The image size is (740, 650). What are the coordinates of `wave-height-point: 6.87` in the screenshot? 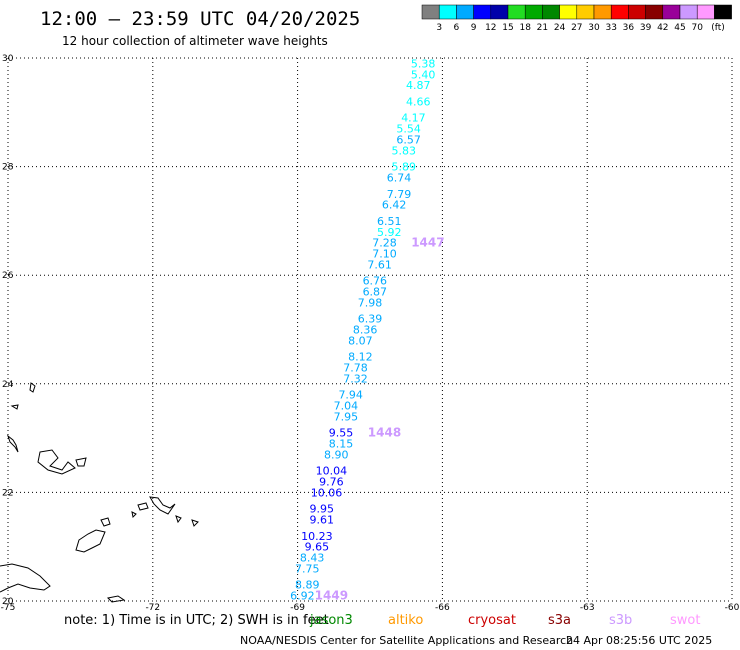 It's located at (375, 291).